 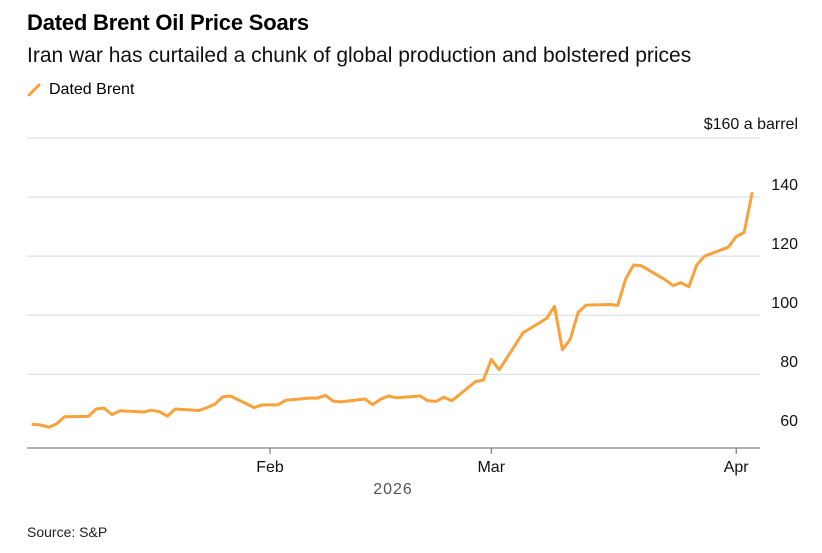 What do you see at coordinates (784, 303) in the screenshot?
I see `y-tick-label-100: 100` at bounding box center [784, 303].